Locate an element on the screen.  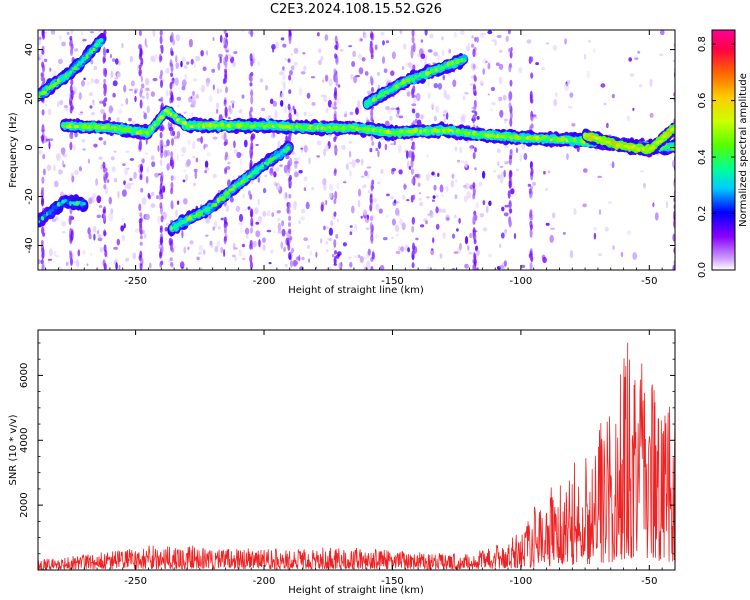
snr-ytick-label: 6000 is located at coordinates (24, 375).